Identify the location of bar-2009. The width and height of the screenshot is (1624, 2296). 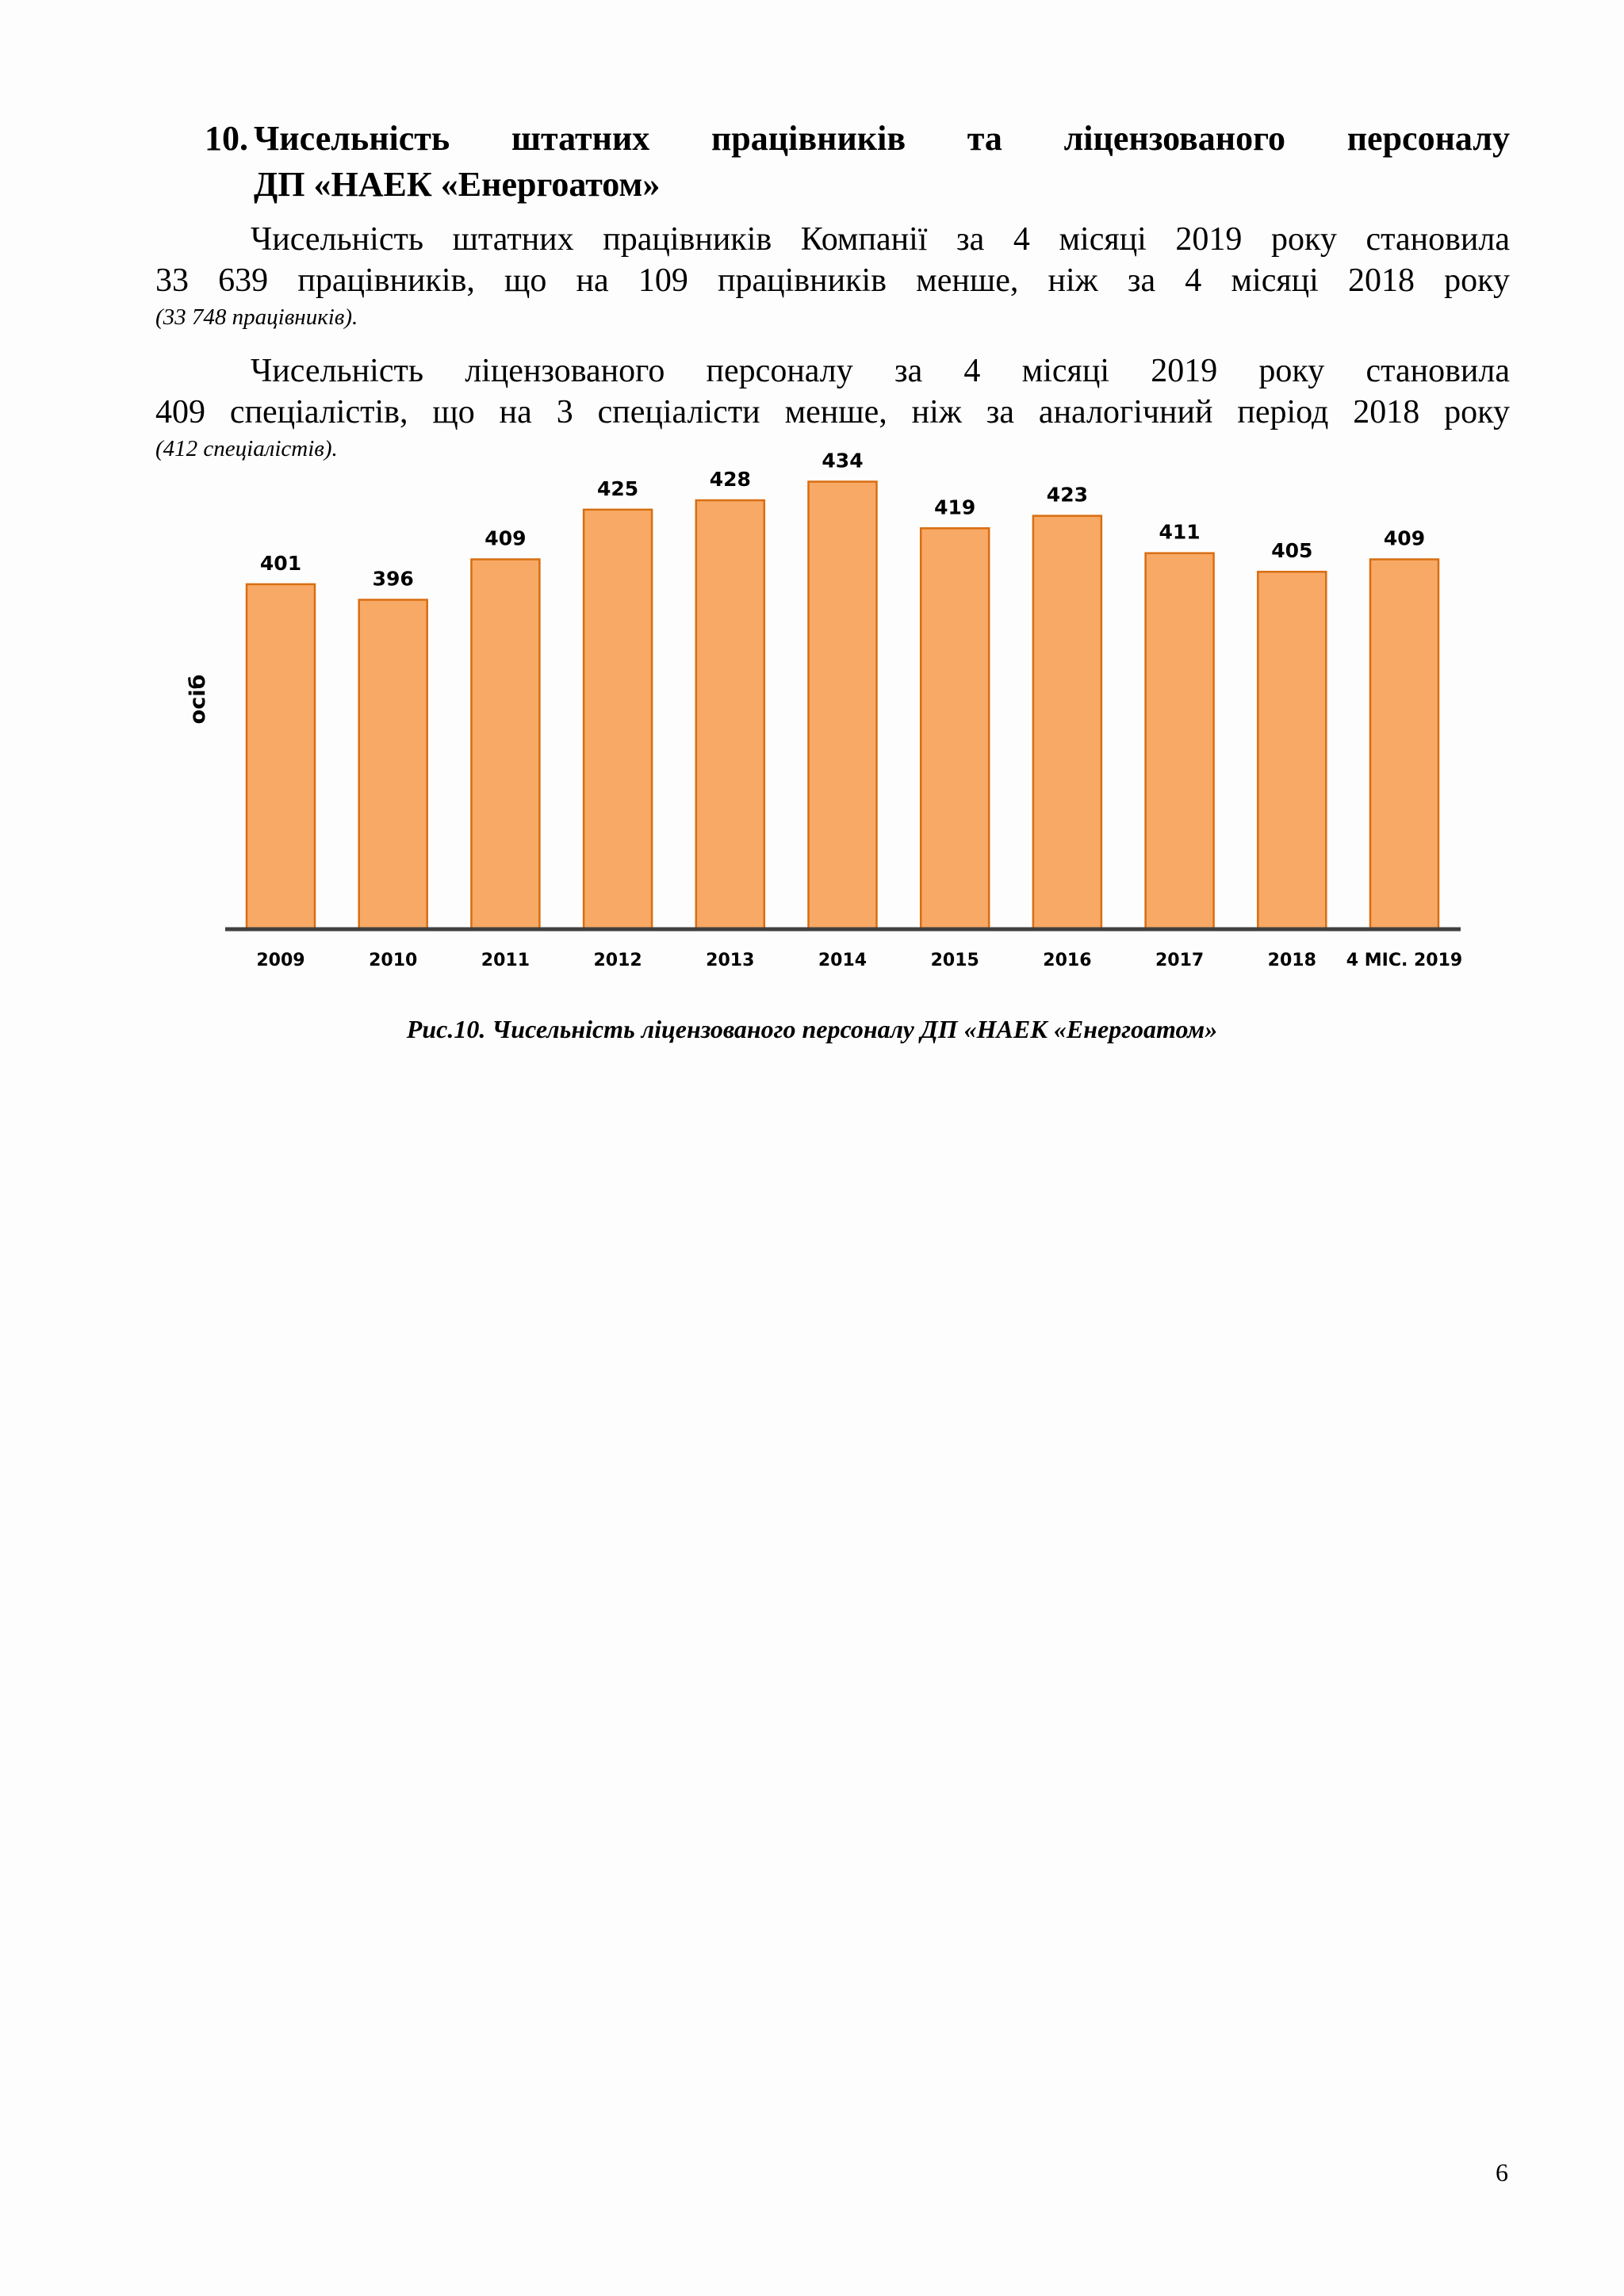
(280, 757).